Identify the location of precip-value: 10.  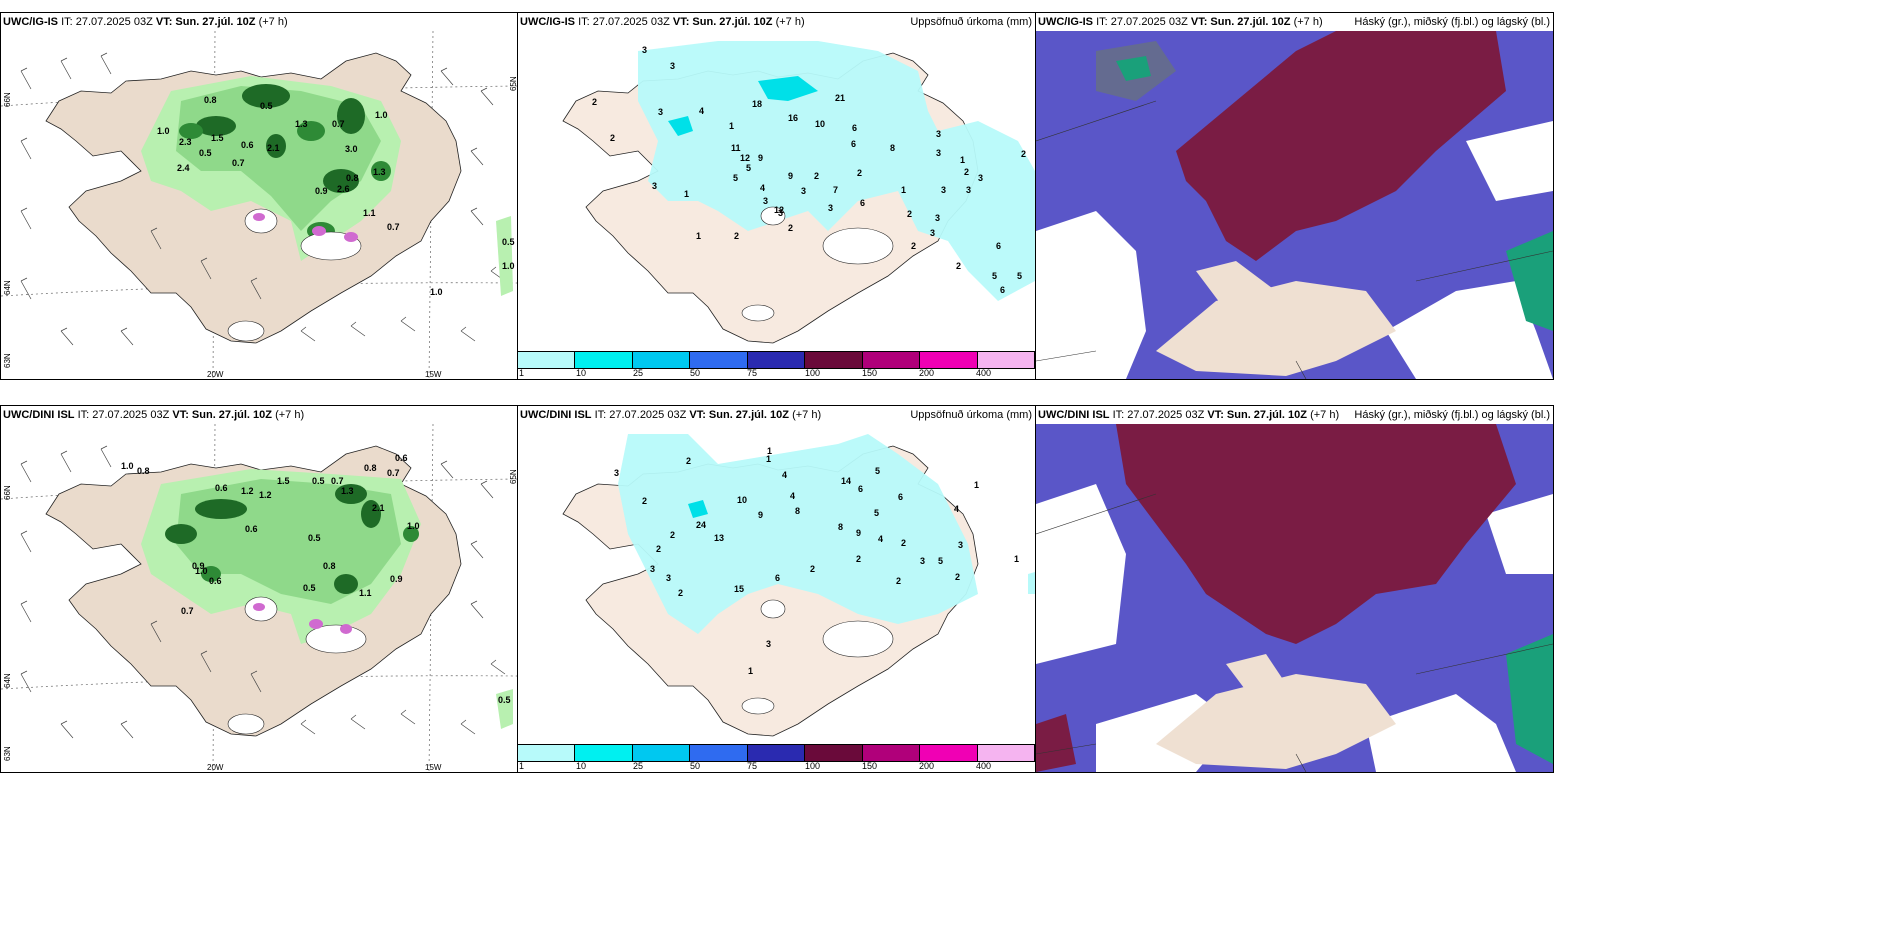
(820, 124).